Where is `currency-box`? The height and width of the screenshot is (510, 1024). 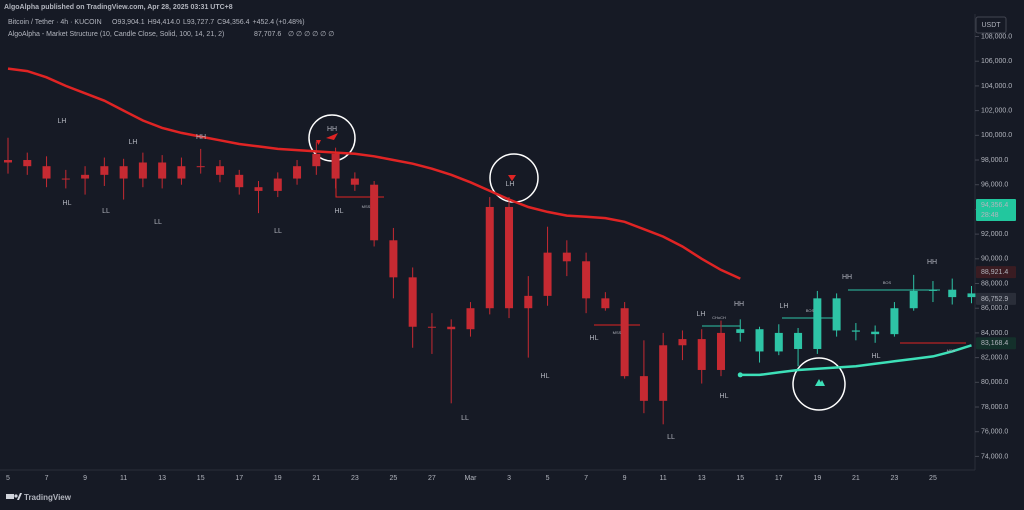 currency-box is located at coordinates (991, 25).